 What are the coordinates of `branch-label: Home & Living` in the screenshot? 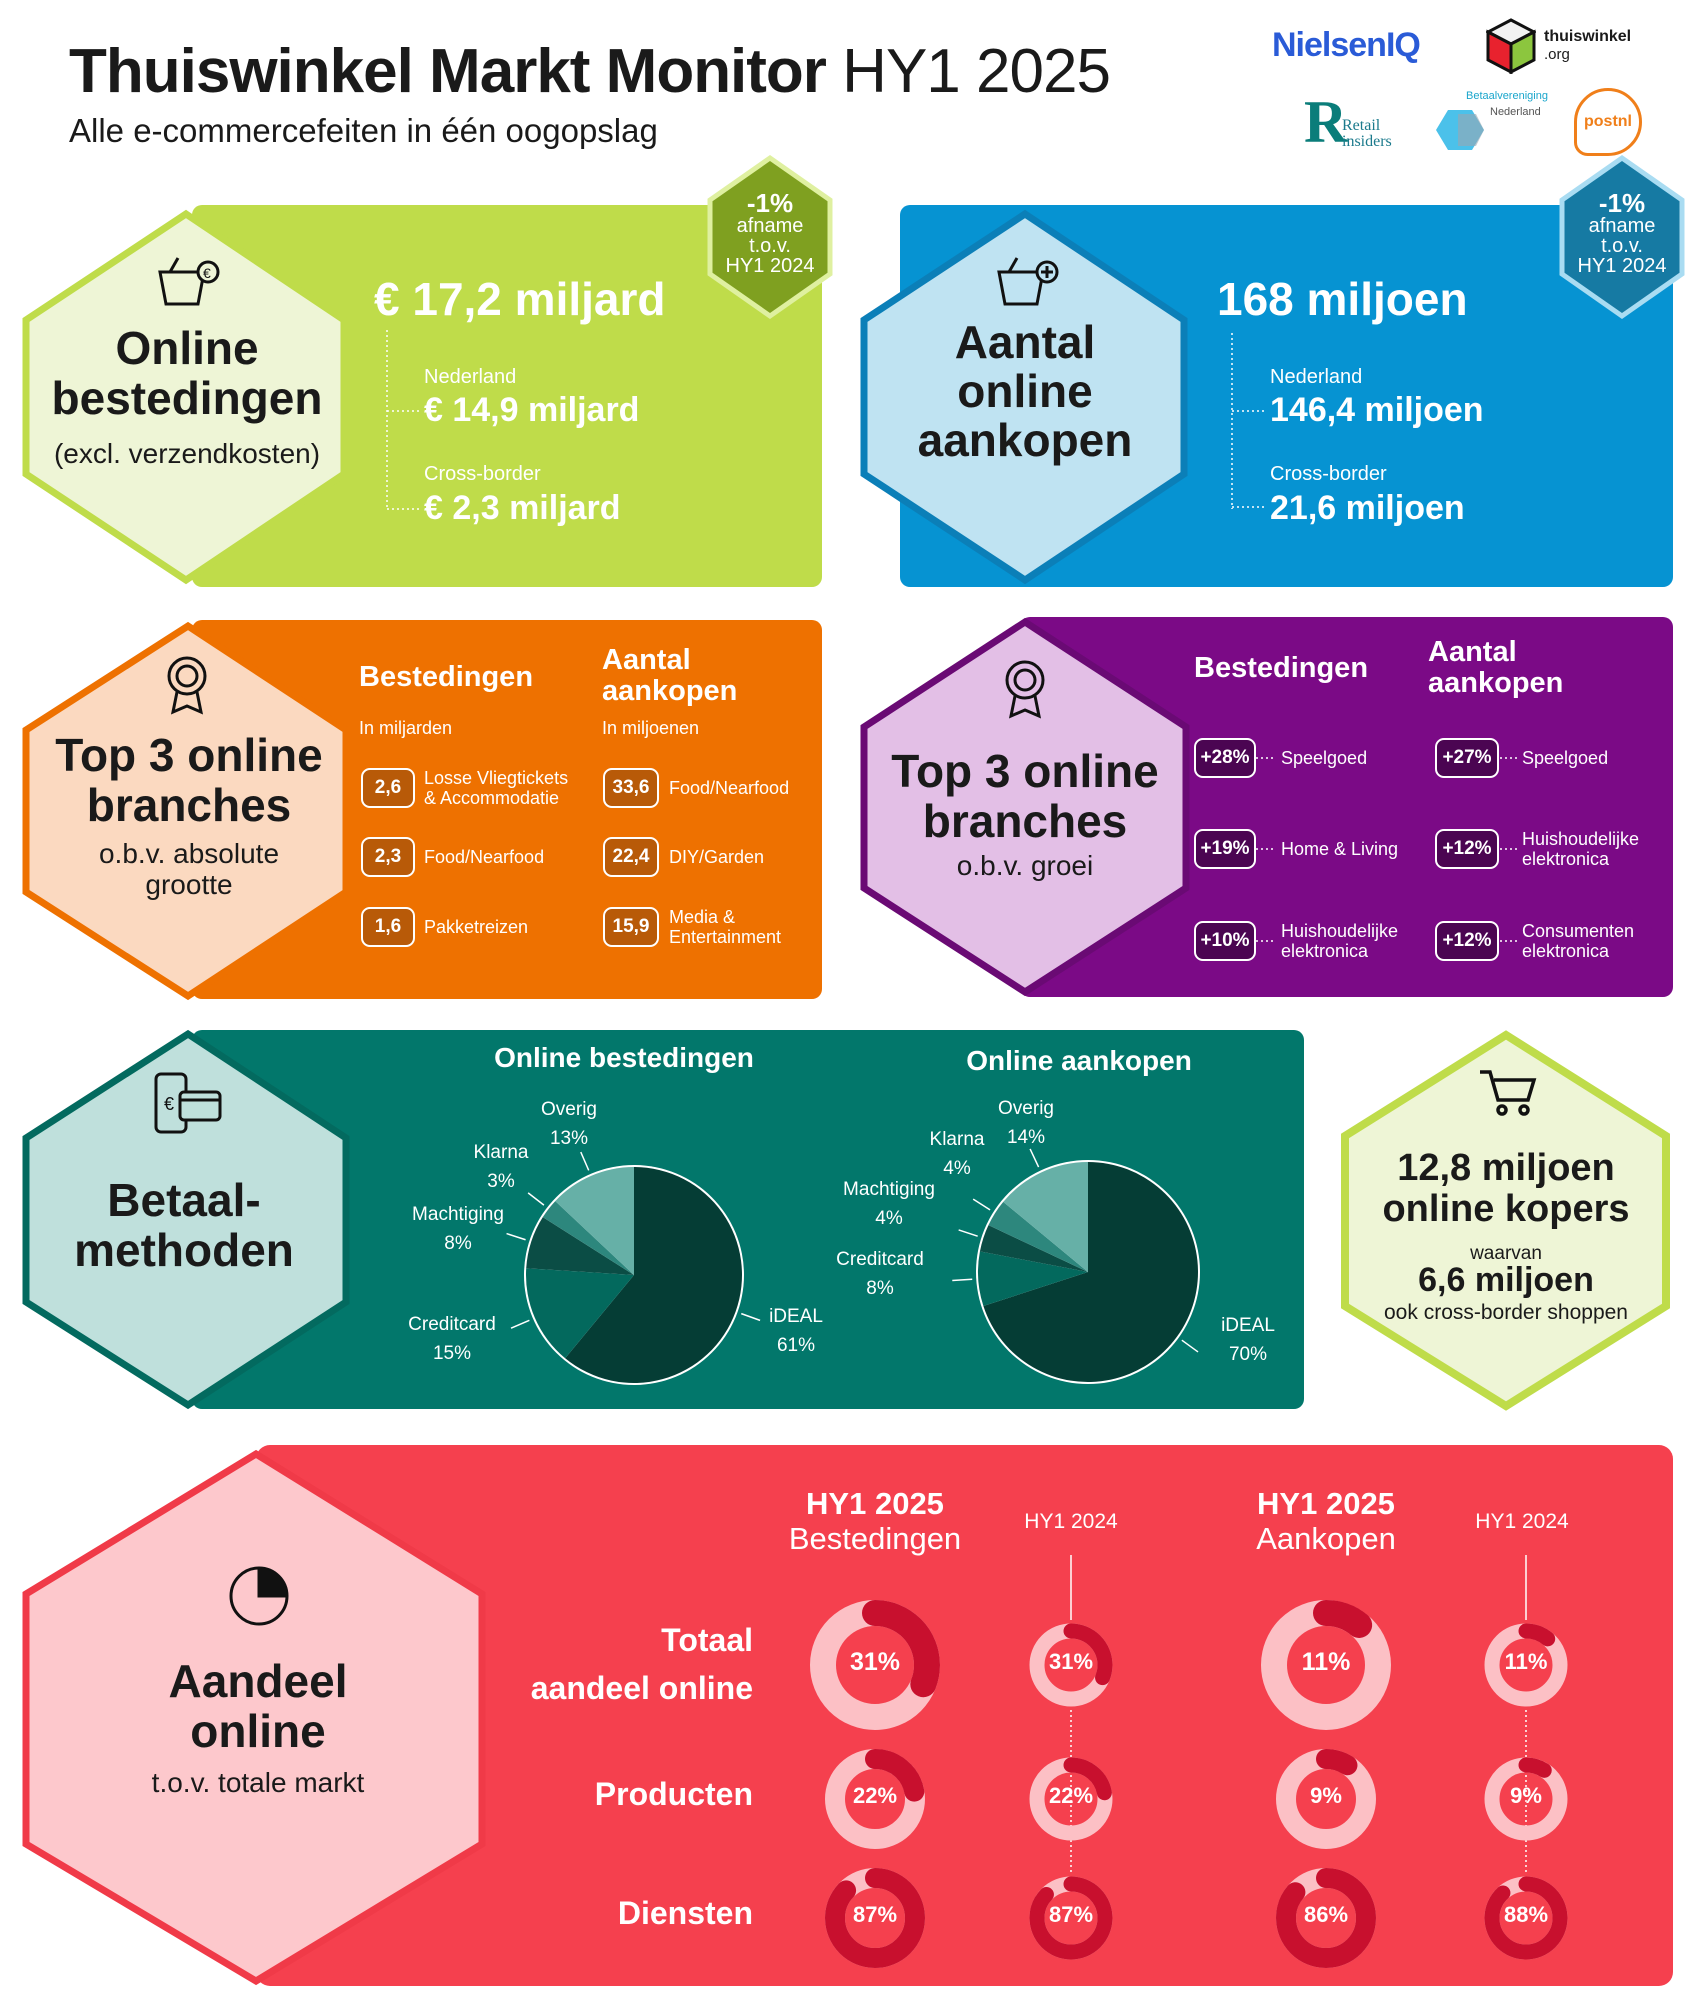 It's located at (1339, 849).